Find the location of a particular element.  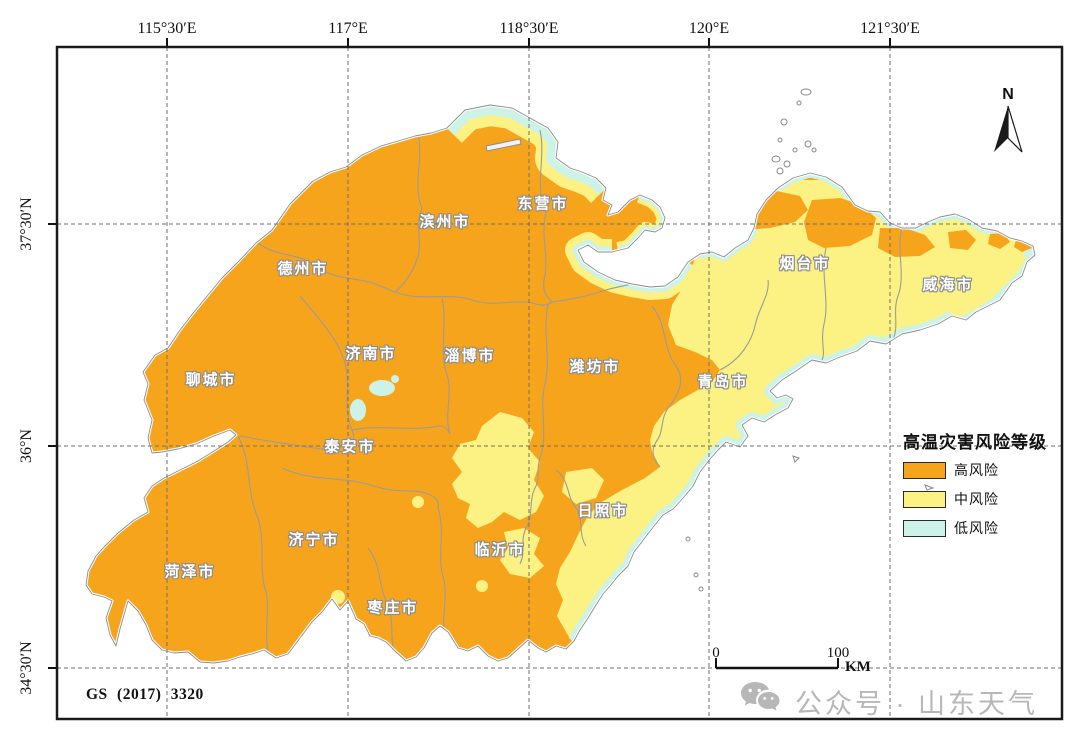

legend-item-label: 低风险 is located at coordinates (976, 528).